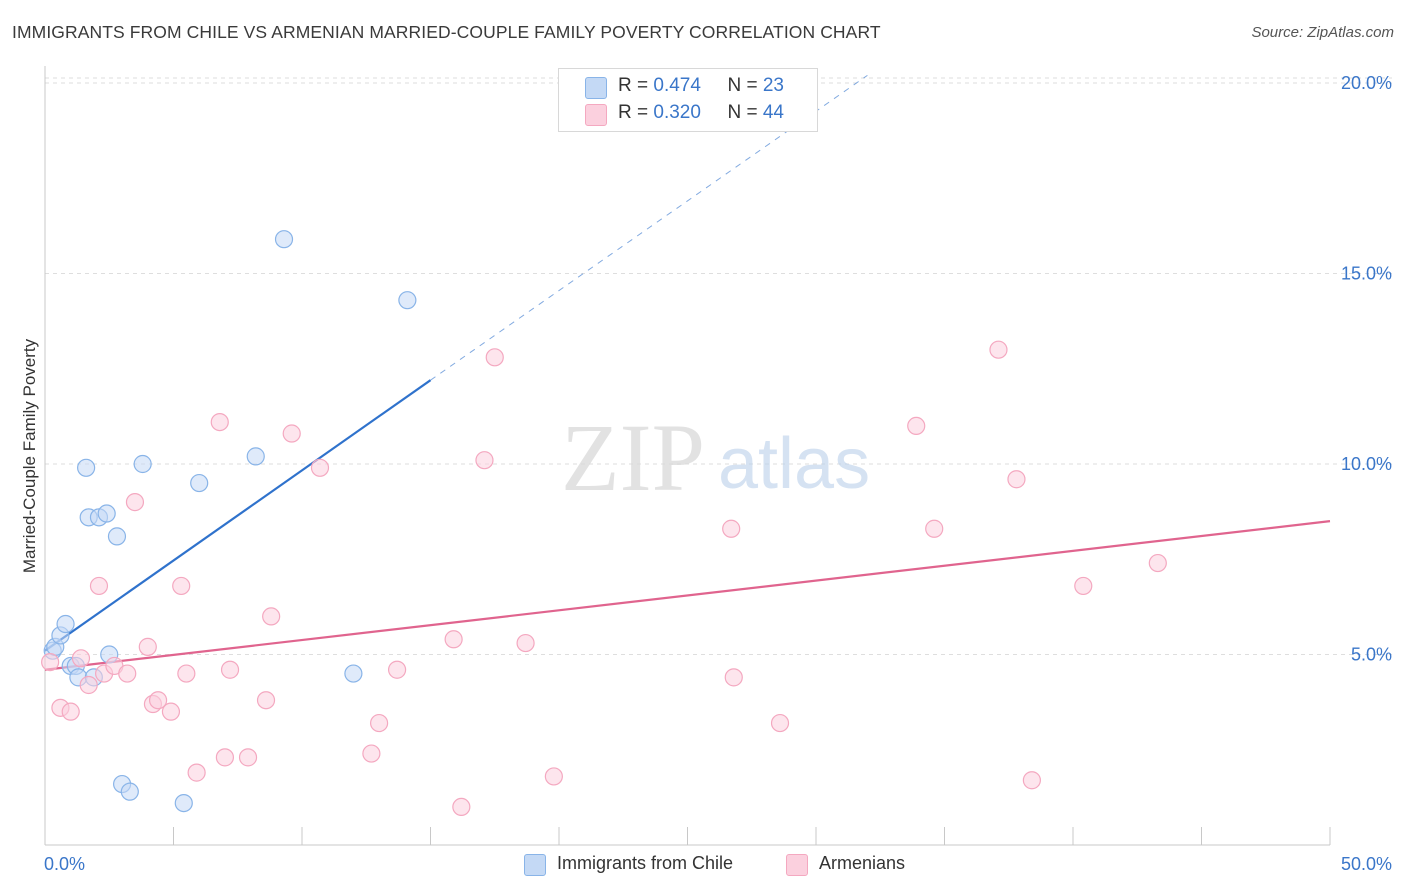 The image size is (1406, 892). I want to click on x-tick-label: 0.0%, so click(64, 864).